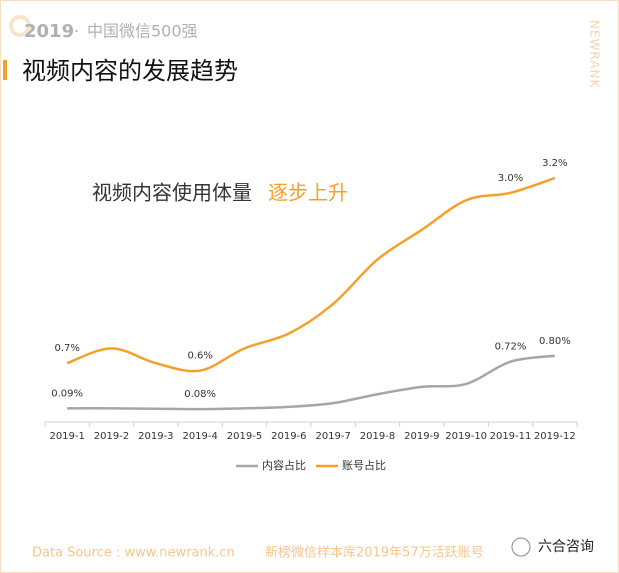  I want to click on data-label: 0.72%, so click(511, 347).